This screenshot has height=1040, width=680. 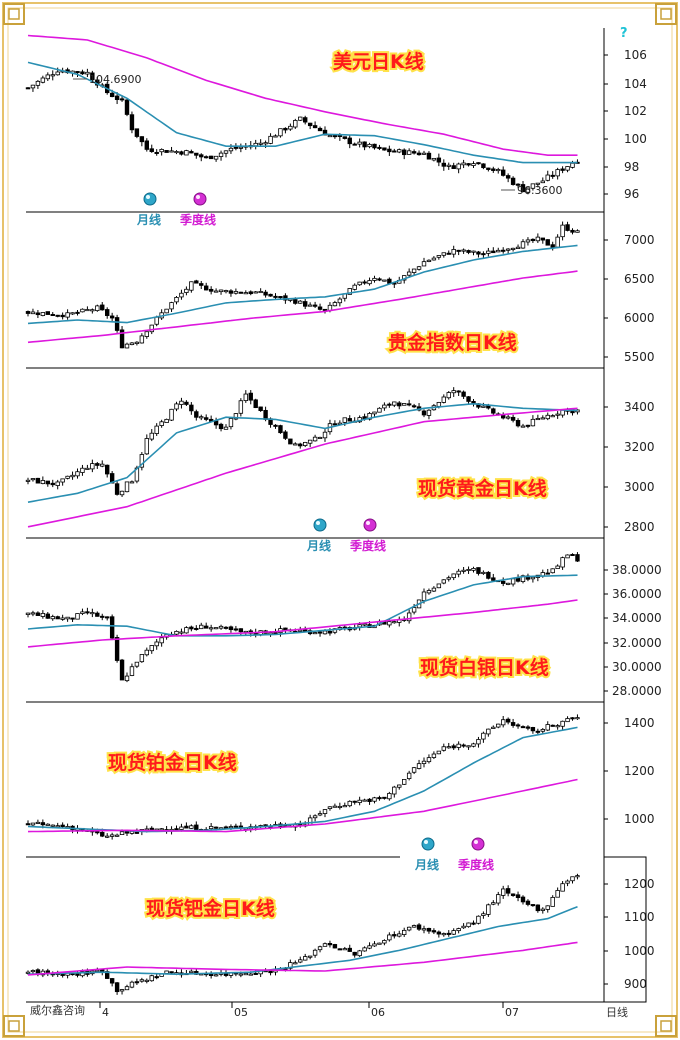 What do you see at coordinates (639, 447) in the screenshot?
I see `y-tick-label: 3200` at bounding box center [639, 447].